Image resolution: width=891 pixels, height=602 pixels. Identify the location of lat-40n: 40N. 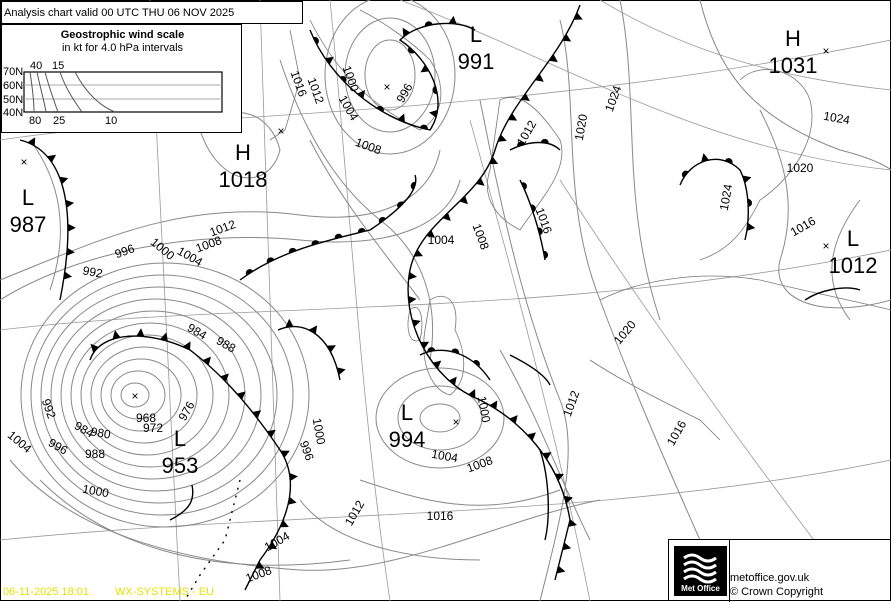
(13, 113).